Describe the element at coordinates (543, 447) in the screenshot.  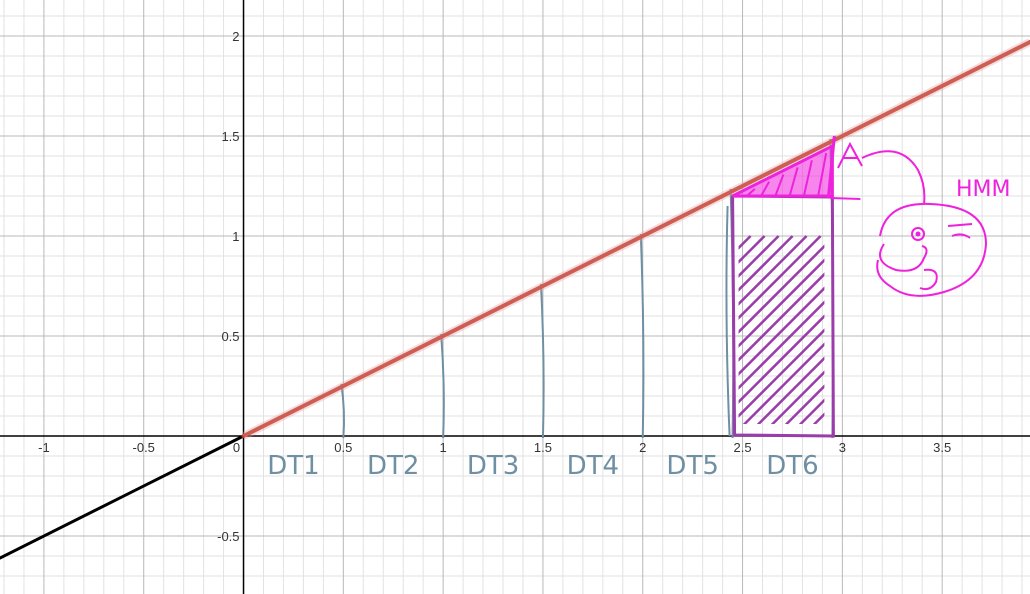
I see `x-tick-label: 1.5` at that location.